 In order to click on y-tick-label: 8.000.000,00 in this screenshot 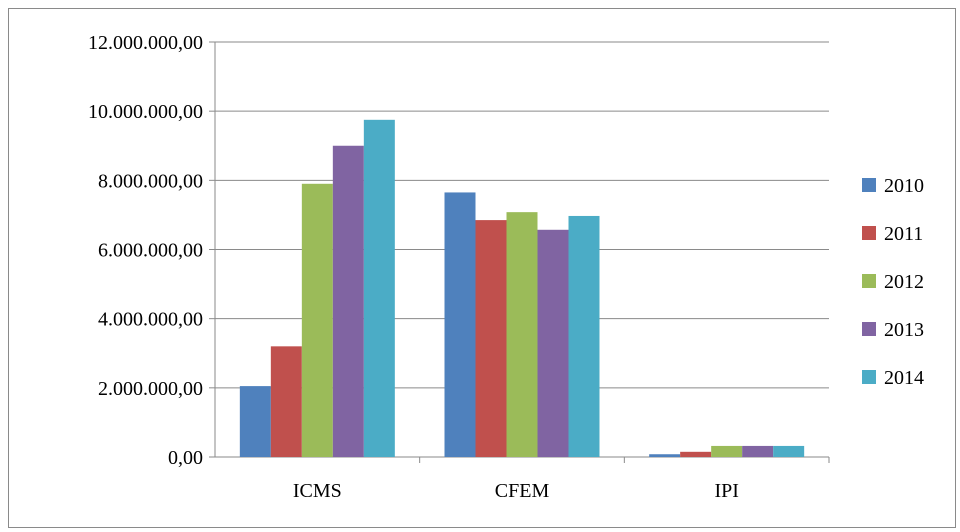, I will do `click(150, 181)`.